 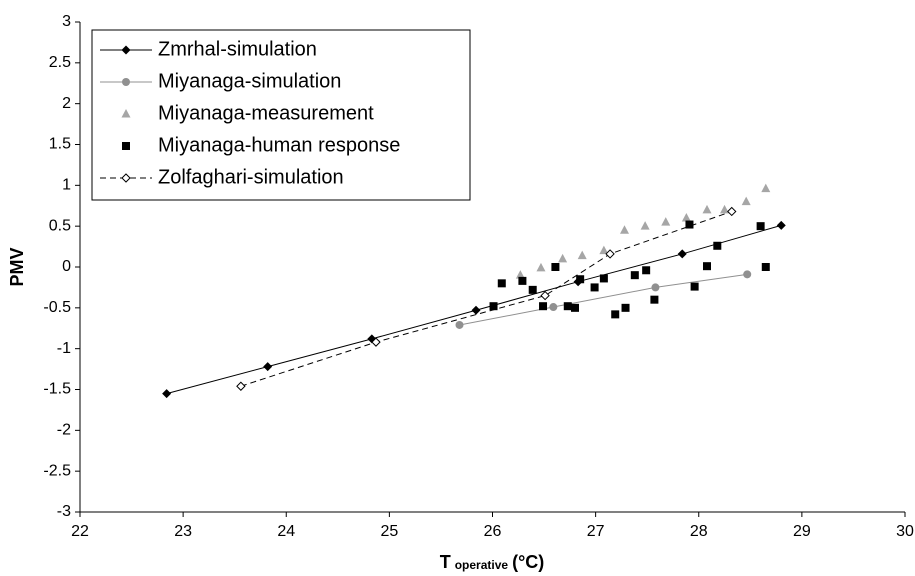 I want to click on y-tick-label: -2.5, so click(x=57, y=470).